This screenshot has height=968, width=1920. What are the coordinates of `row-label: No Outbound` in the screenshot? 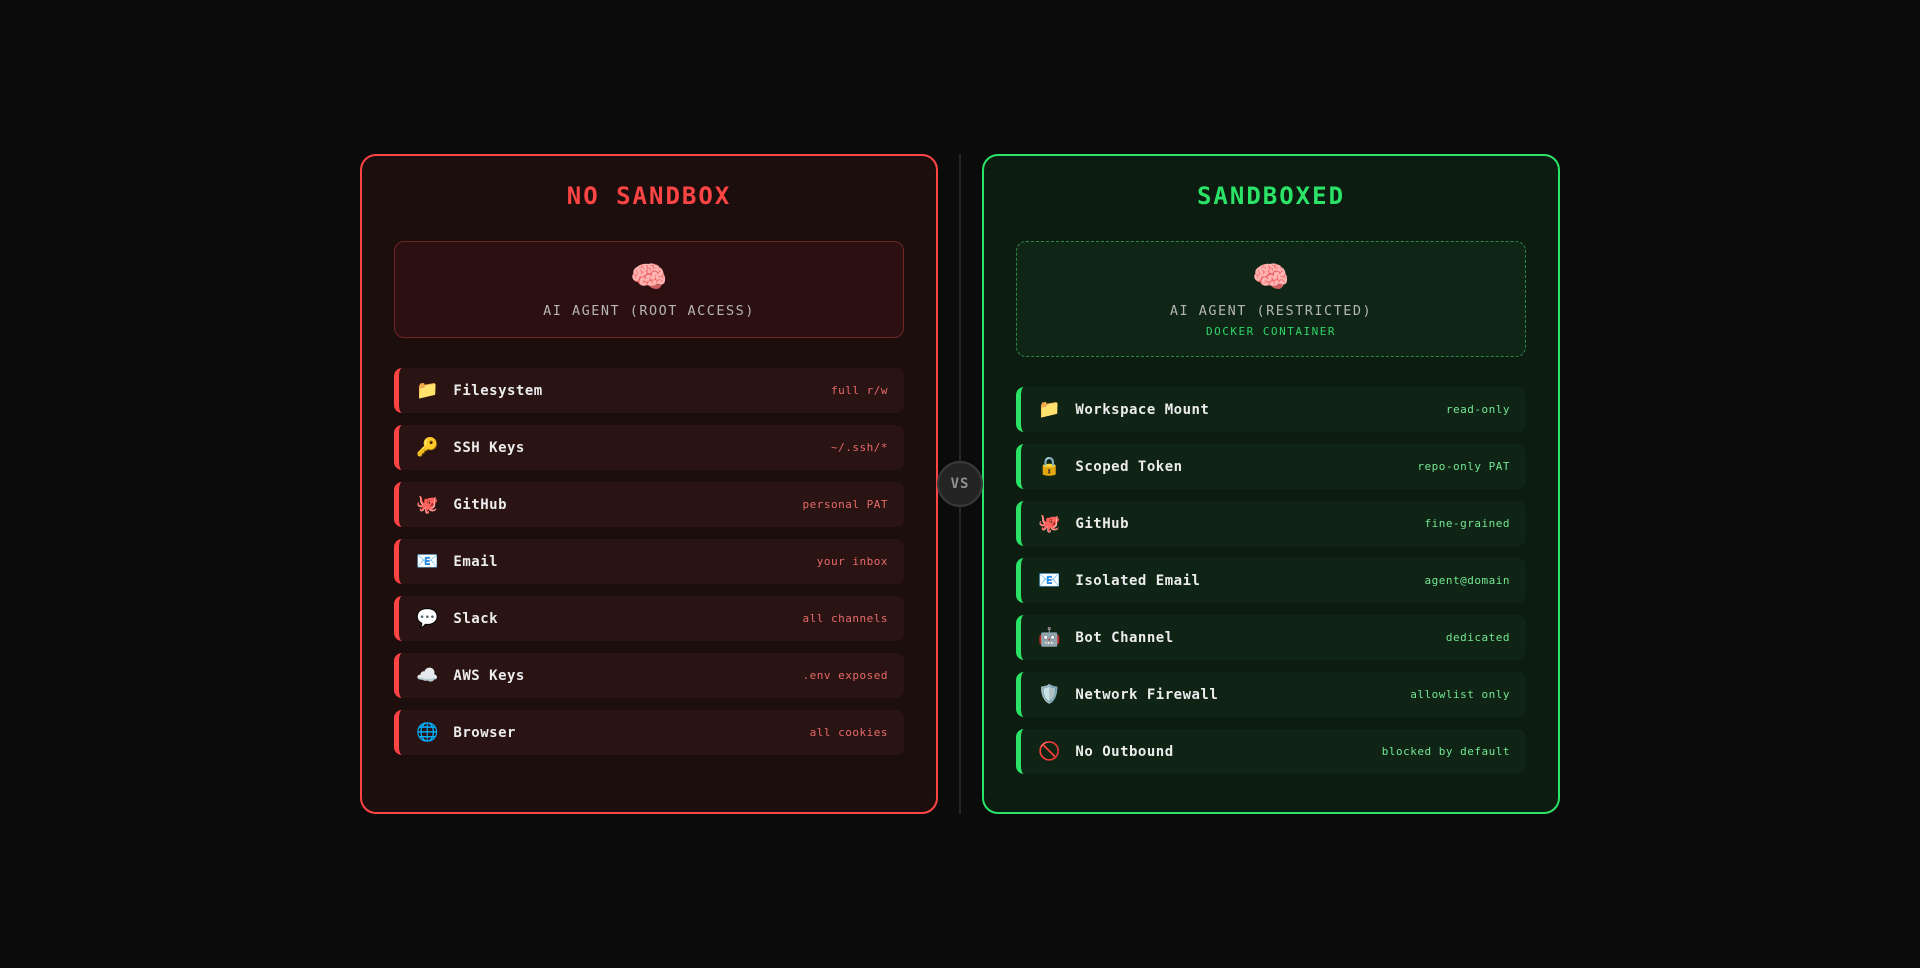 It's located at (1124, 751).